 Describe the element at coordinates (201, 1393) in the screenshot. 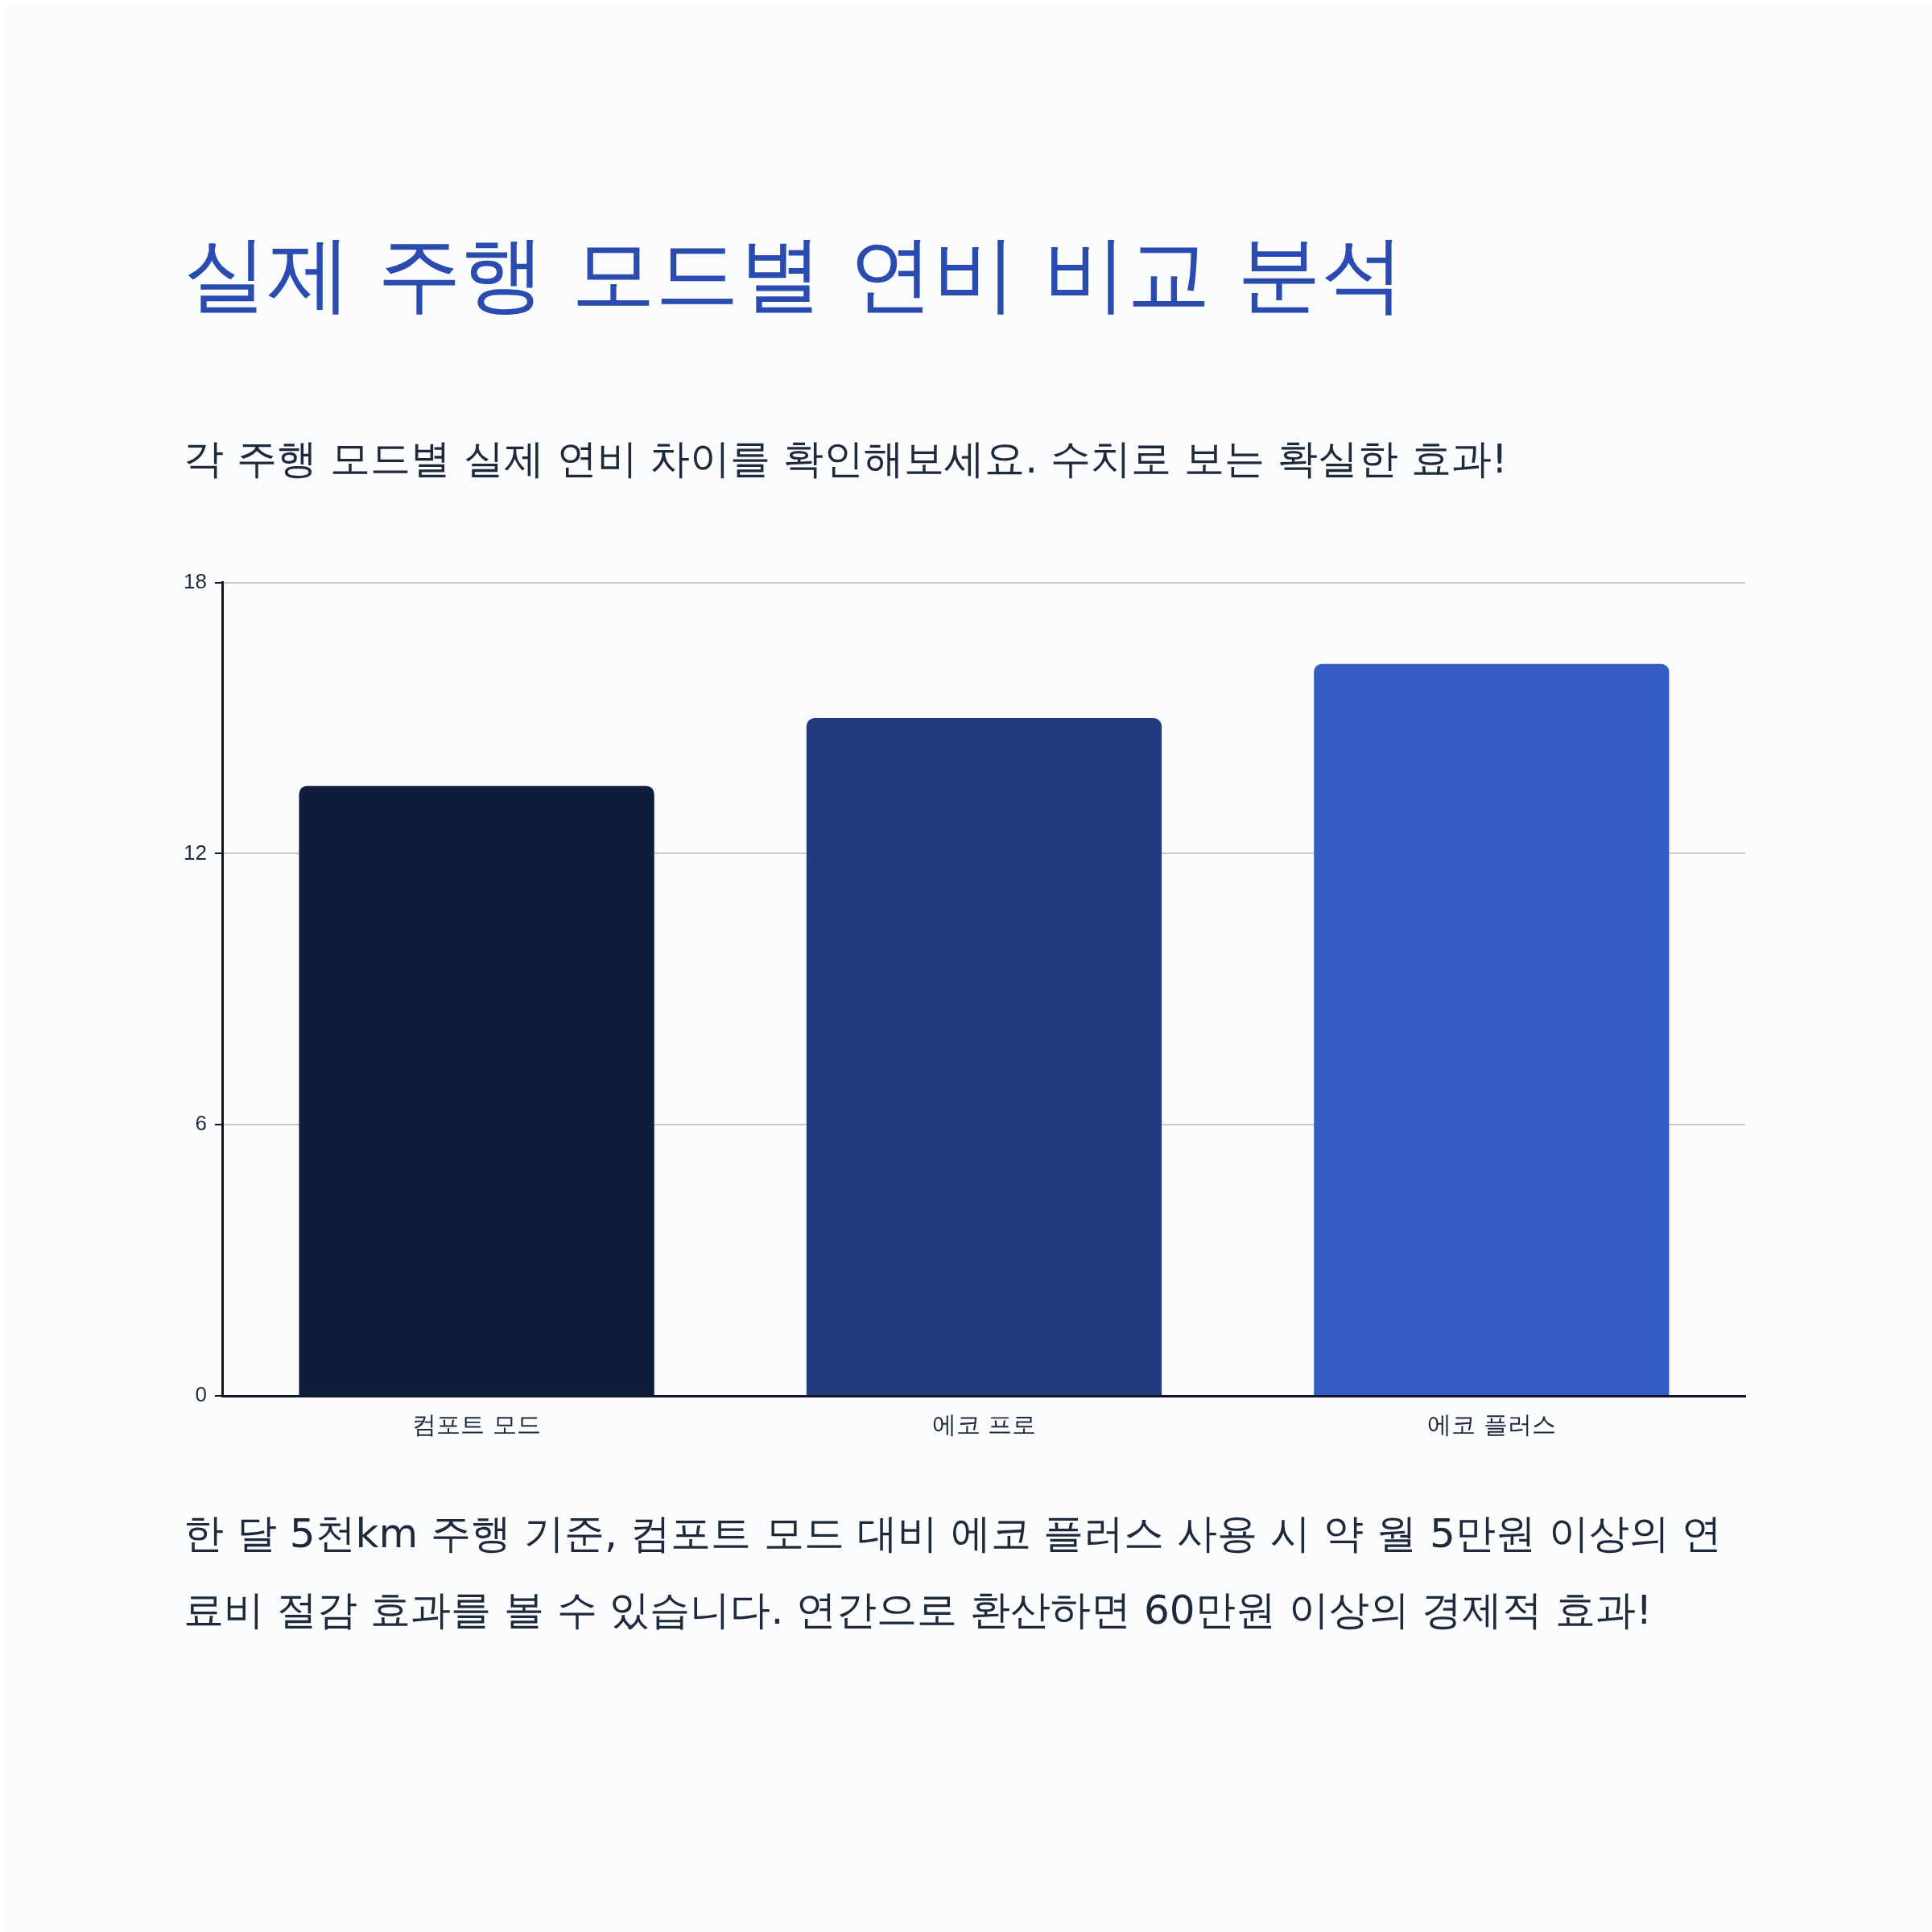

I see `y-tick-label: 0` at that location.